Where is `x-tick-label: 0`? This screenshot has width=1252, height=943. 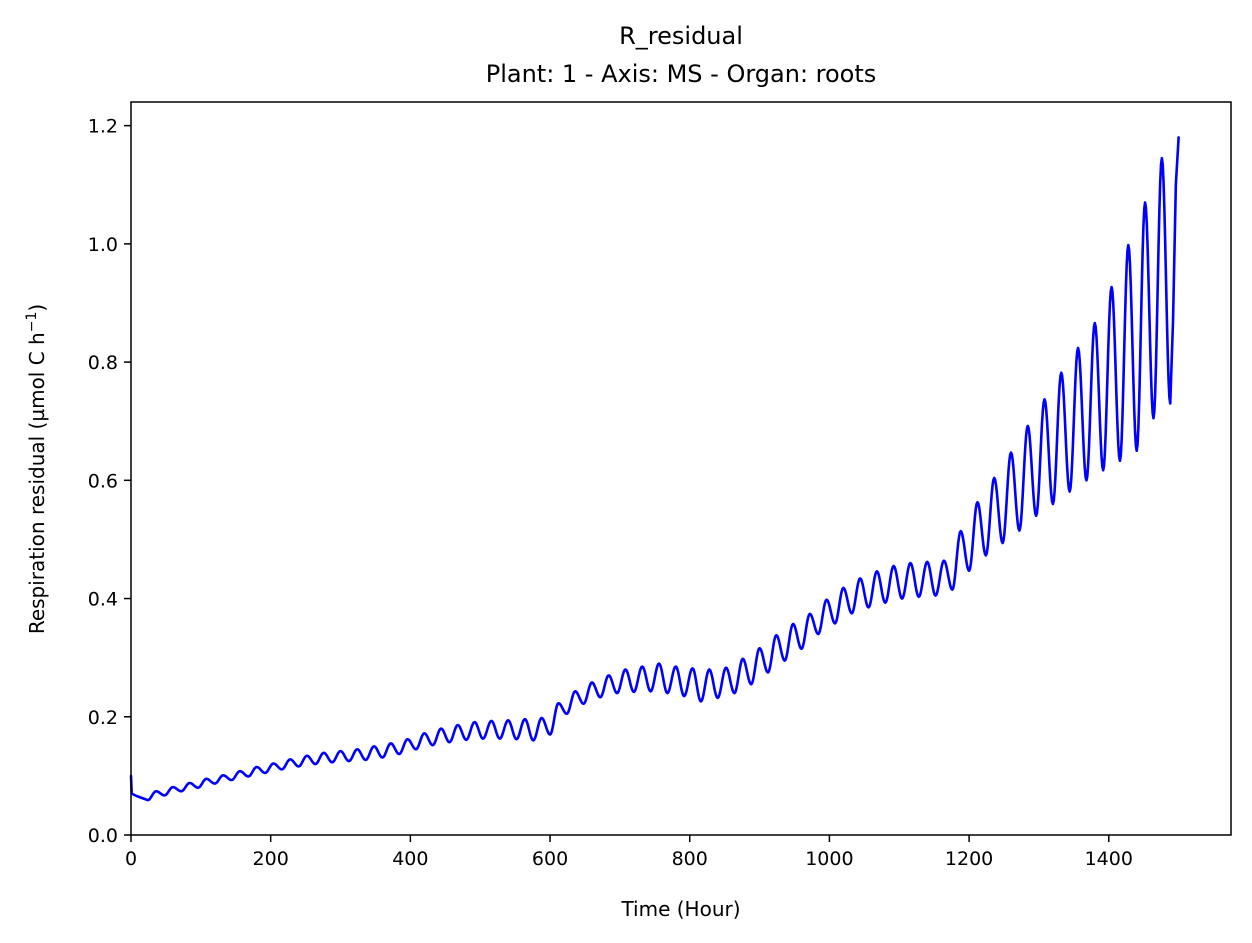
x-tick-label: 0 is located at coordinates (131, 859).